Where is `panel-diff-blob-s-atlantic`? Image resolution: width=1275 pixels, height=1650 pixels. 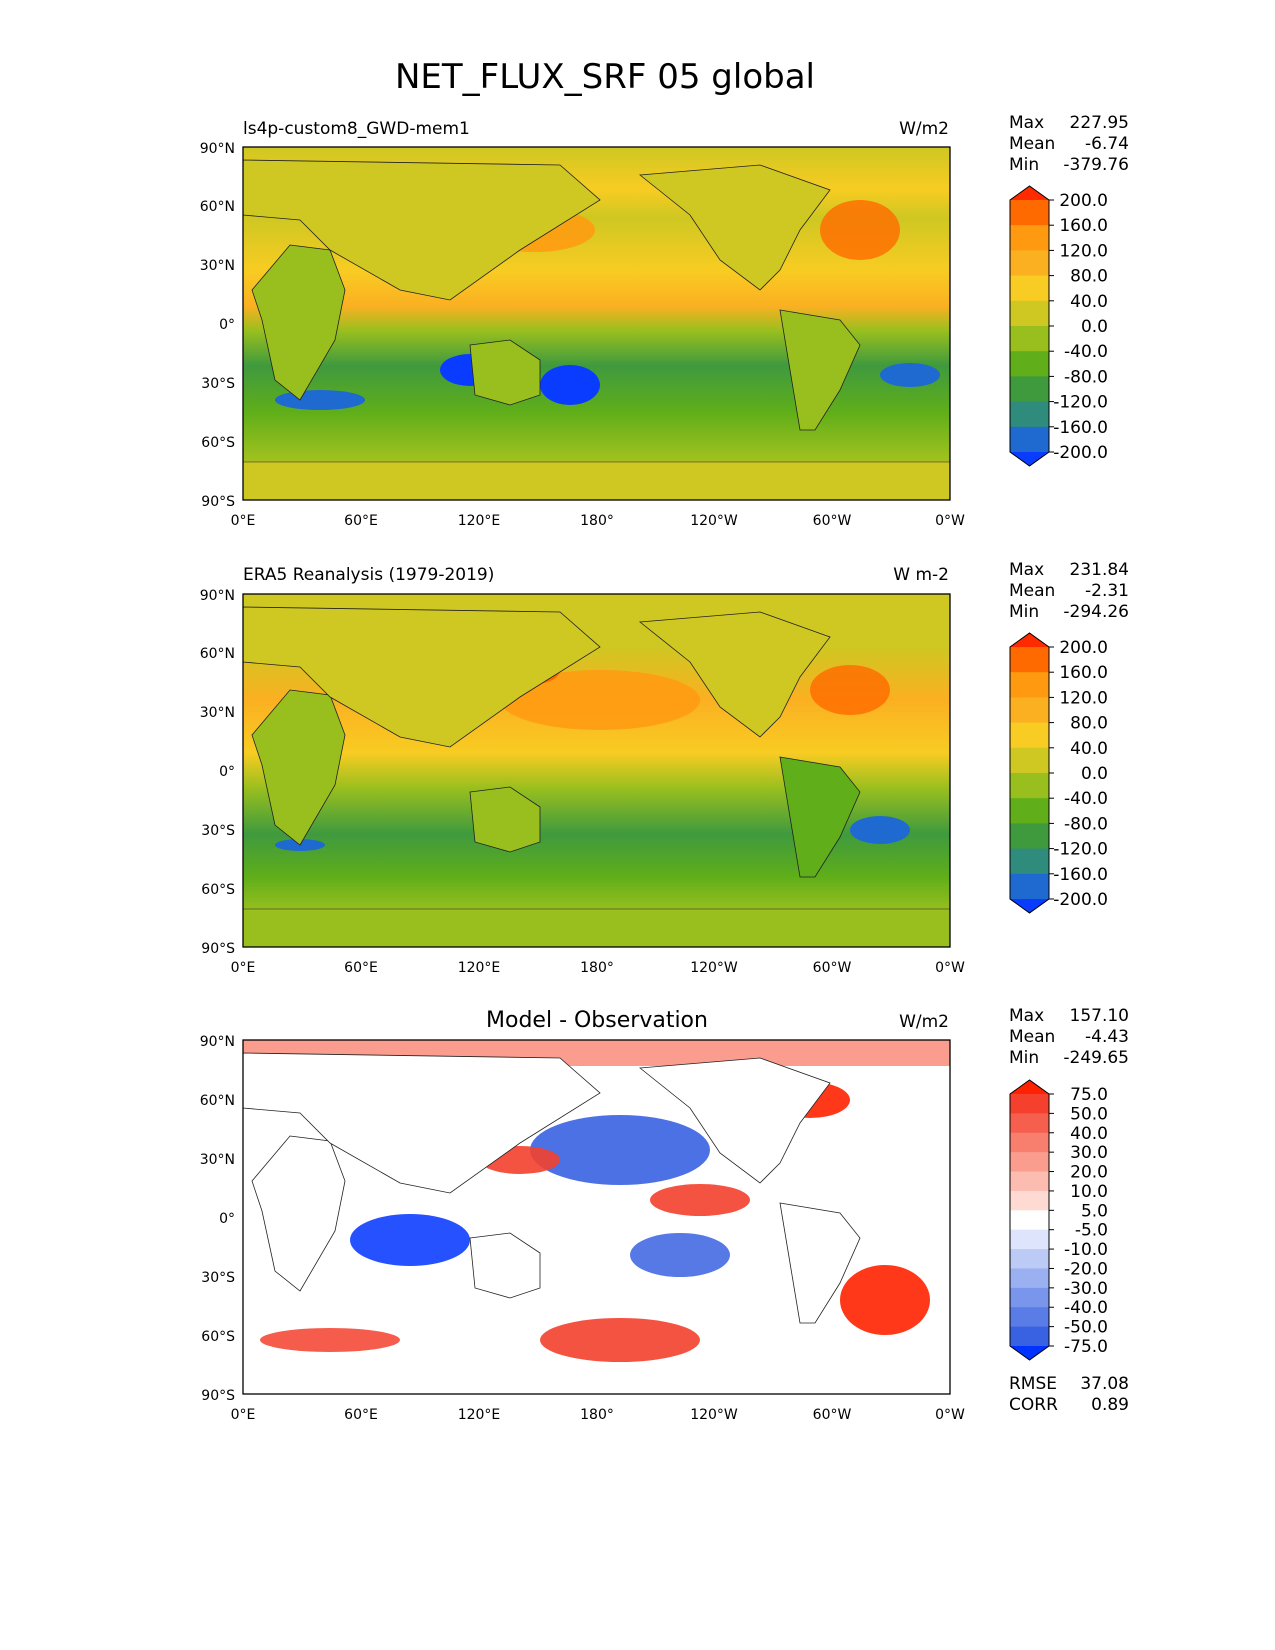 panel-diff-blob-s-atlantic is located at coordinates (885, 1300).